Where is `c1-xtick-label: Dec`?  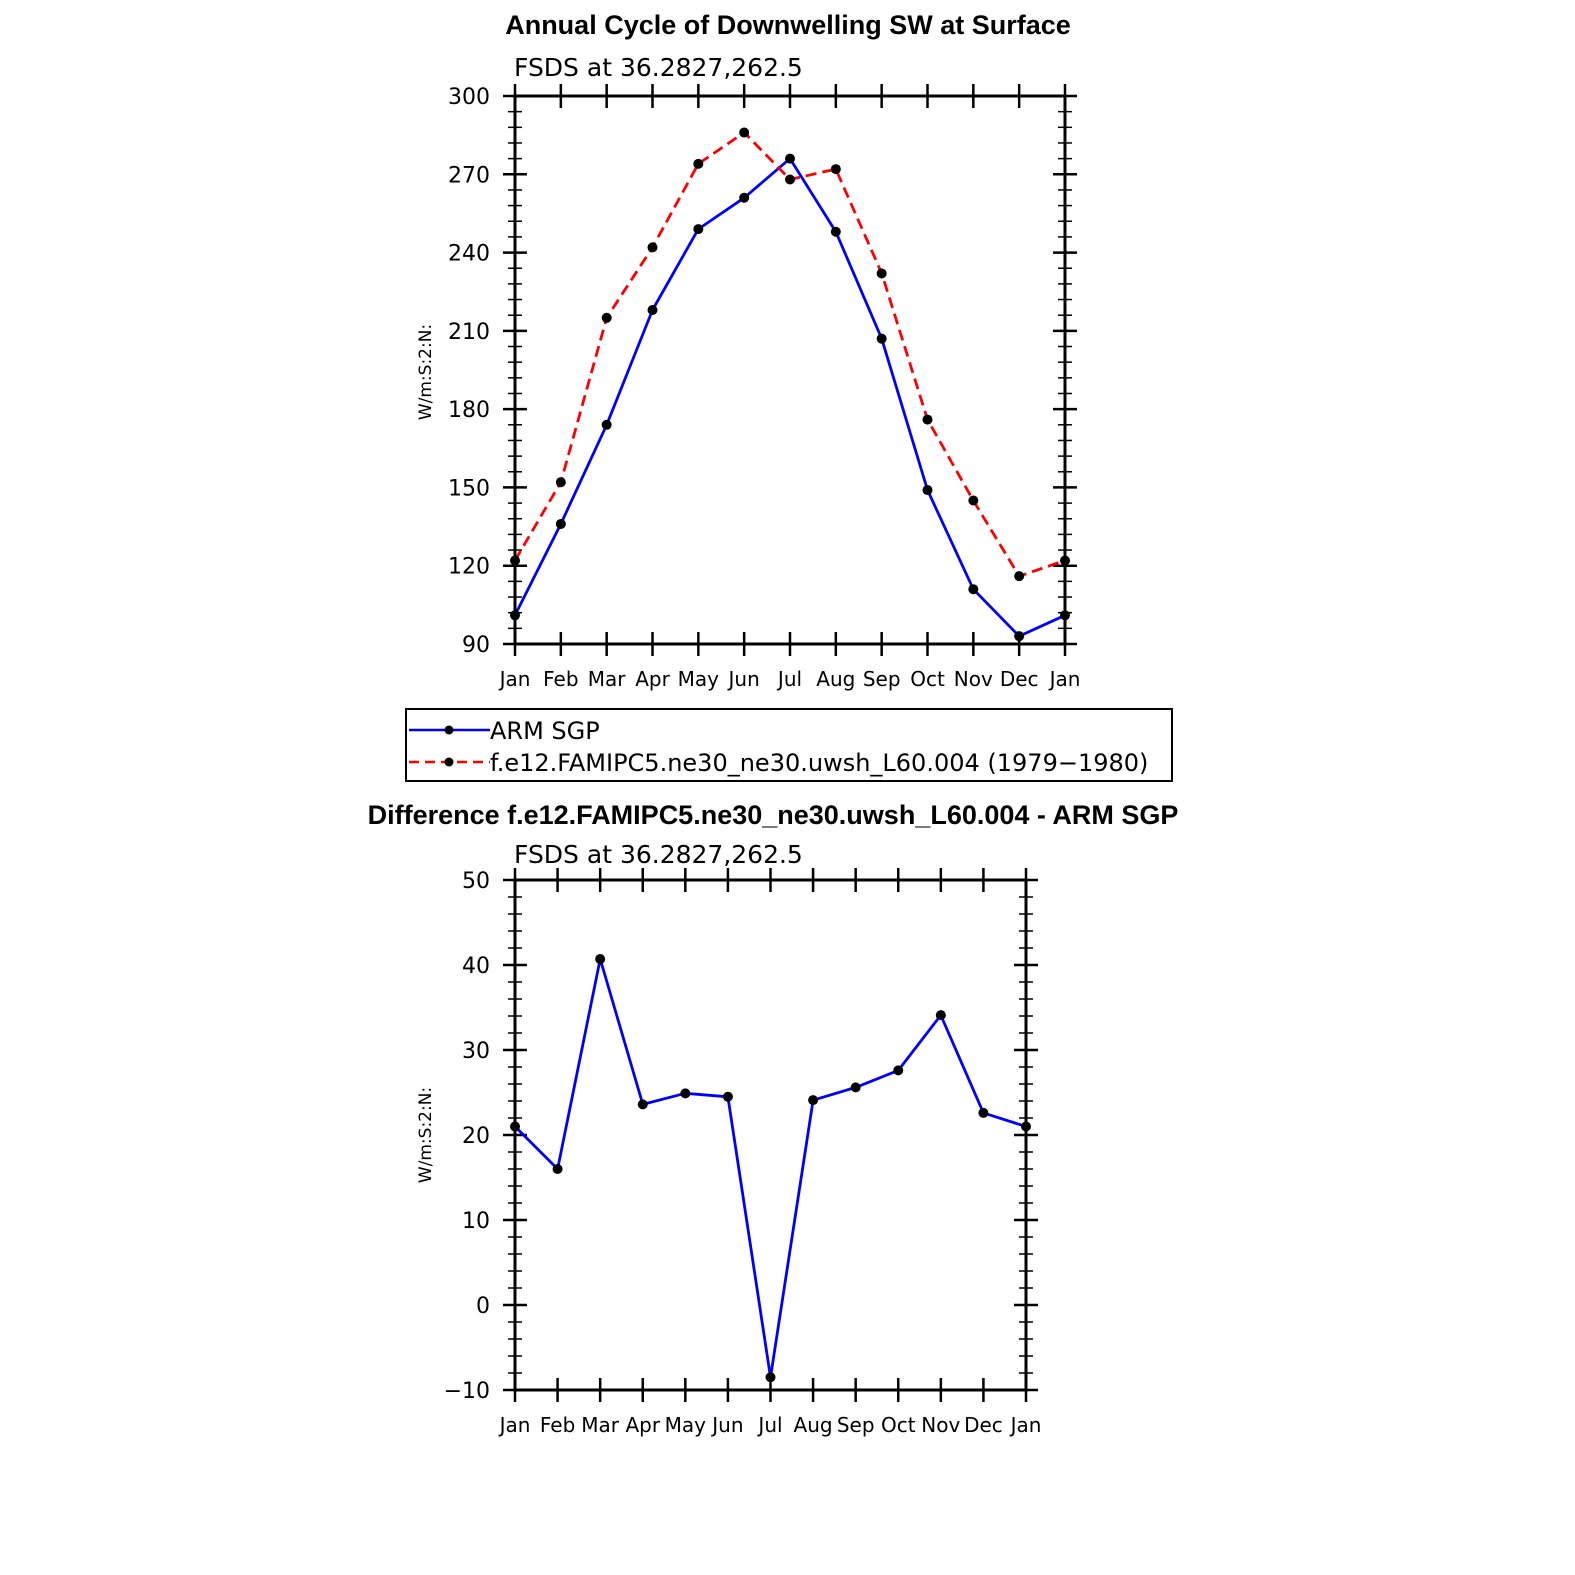 c1-xtick-label: Dec is located at coordinates (1019, 679).